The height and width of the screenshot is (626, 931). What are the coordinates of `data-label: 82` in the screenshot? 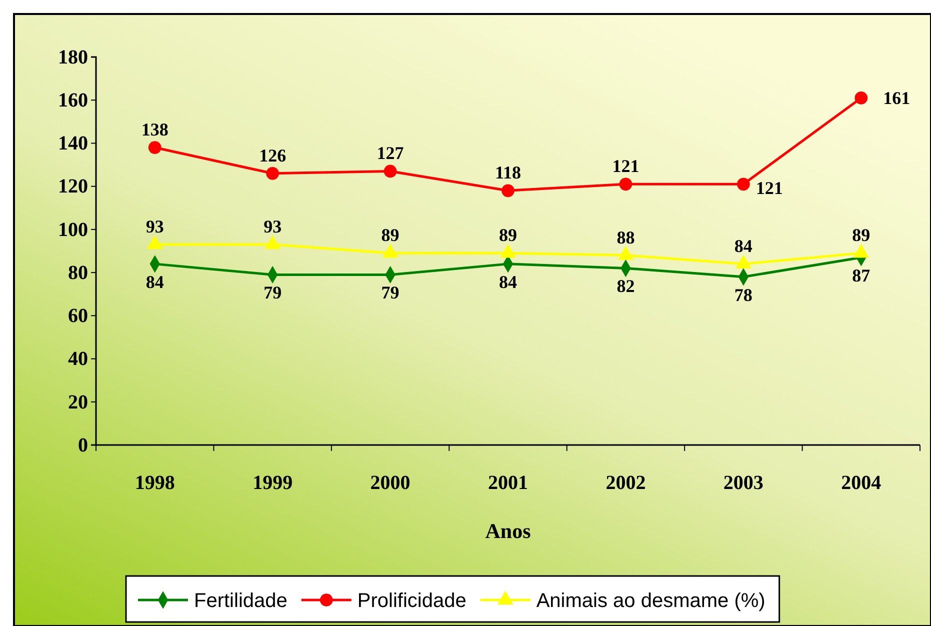 It's located at (625, 286).